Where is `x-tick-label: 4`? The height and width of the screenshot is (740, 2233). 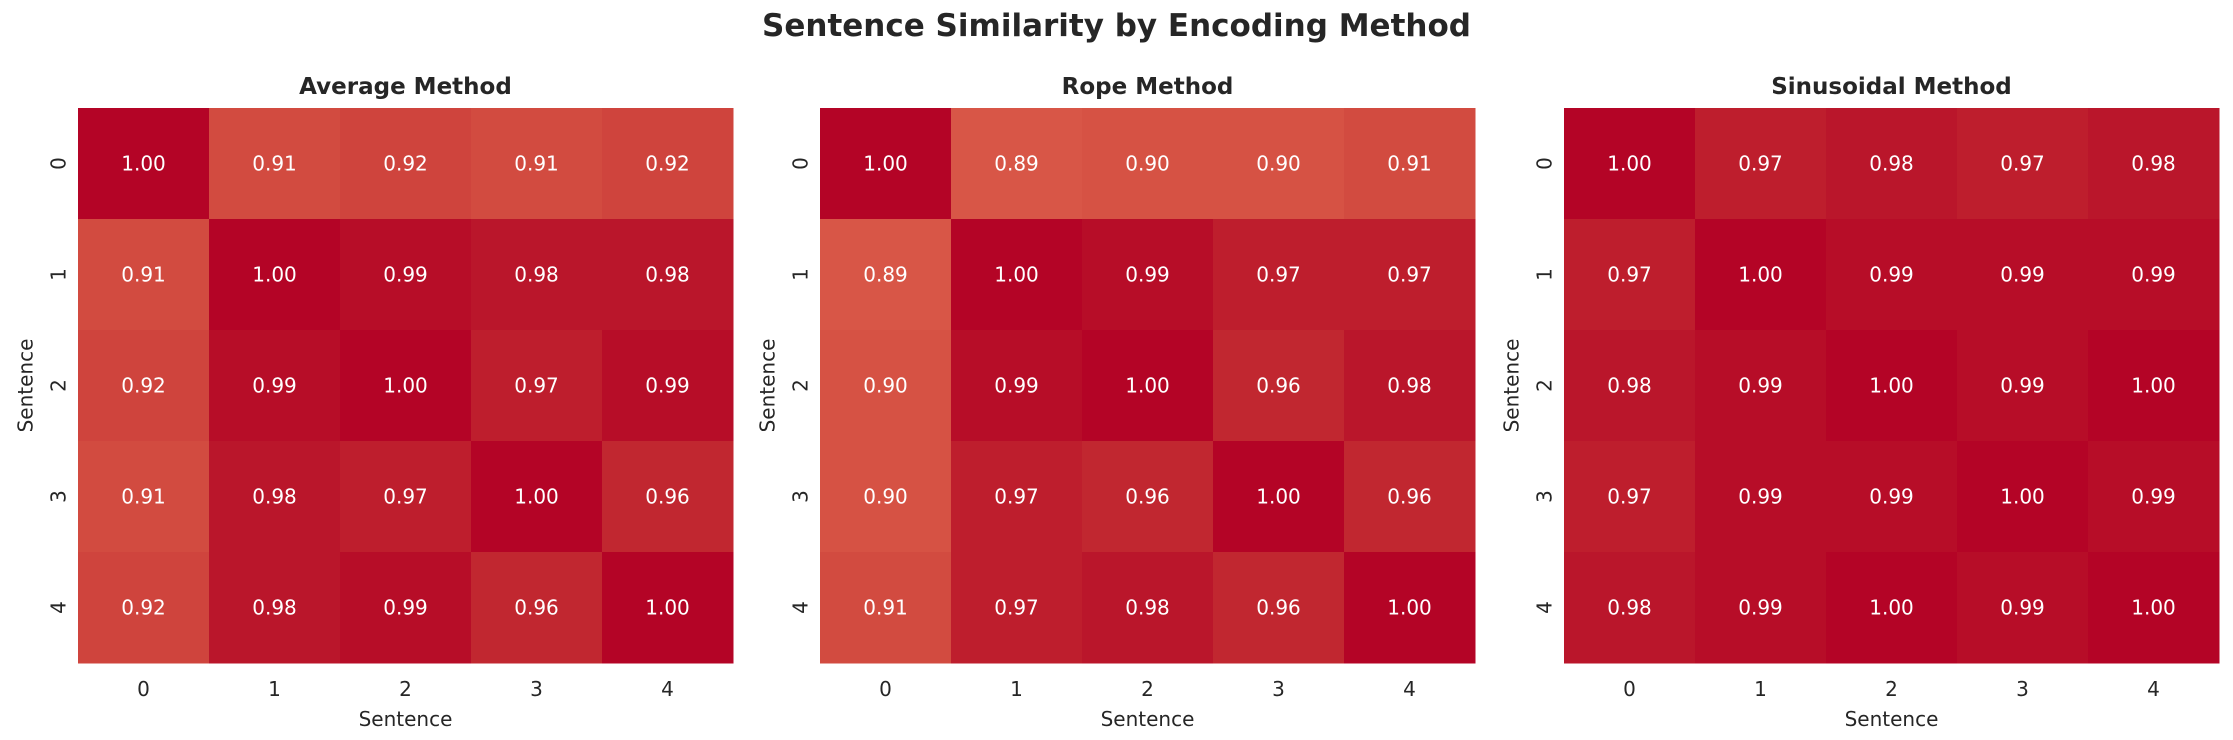
x-tick-label: 4 is located at coordinates (667, 689).